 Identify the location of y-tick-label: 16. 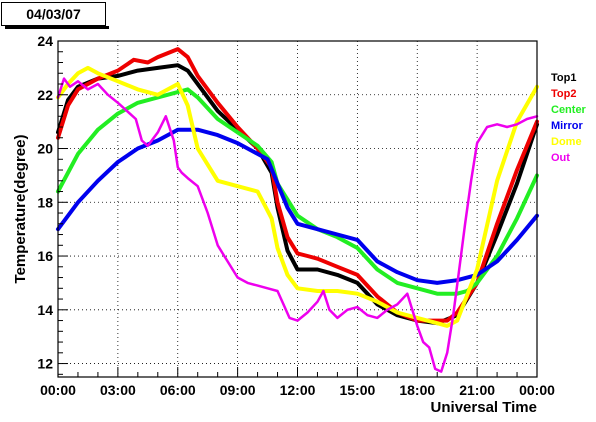
(45, 256).